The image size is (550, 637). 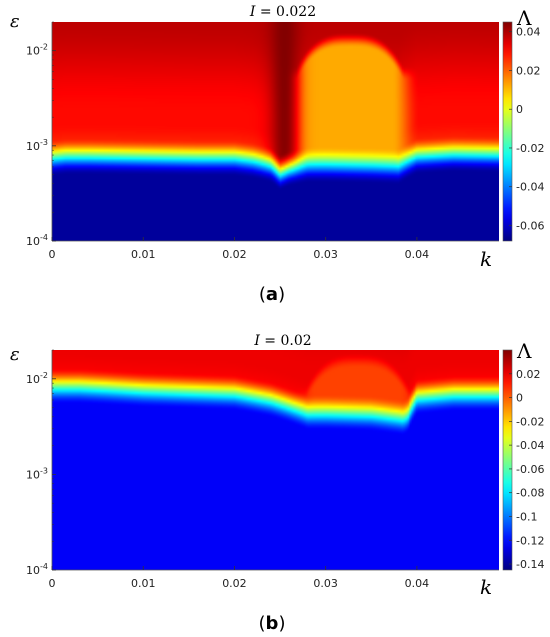 I want to click on caption-a: (a), so click(x=272, y=294).